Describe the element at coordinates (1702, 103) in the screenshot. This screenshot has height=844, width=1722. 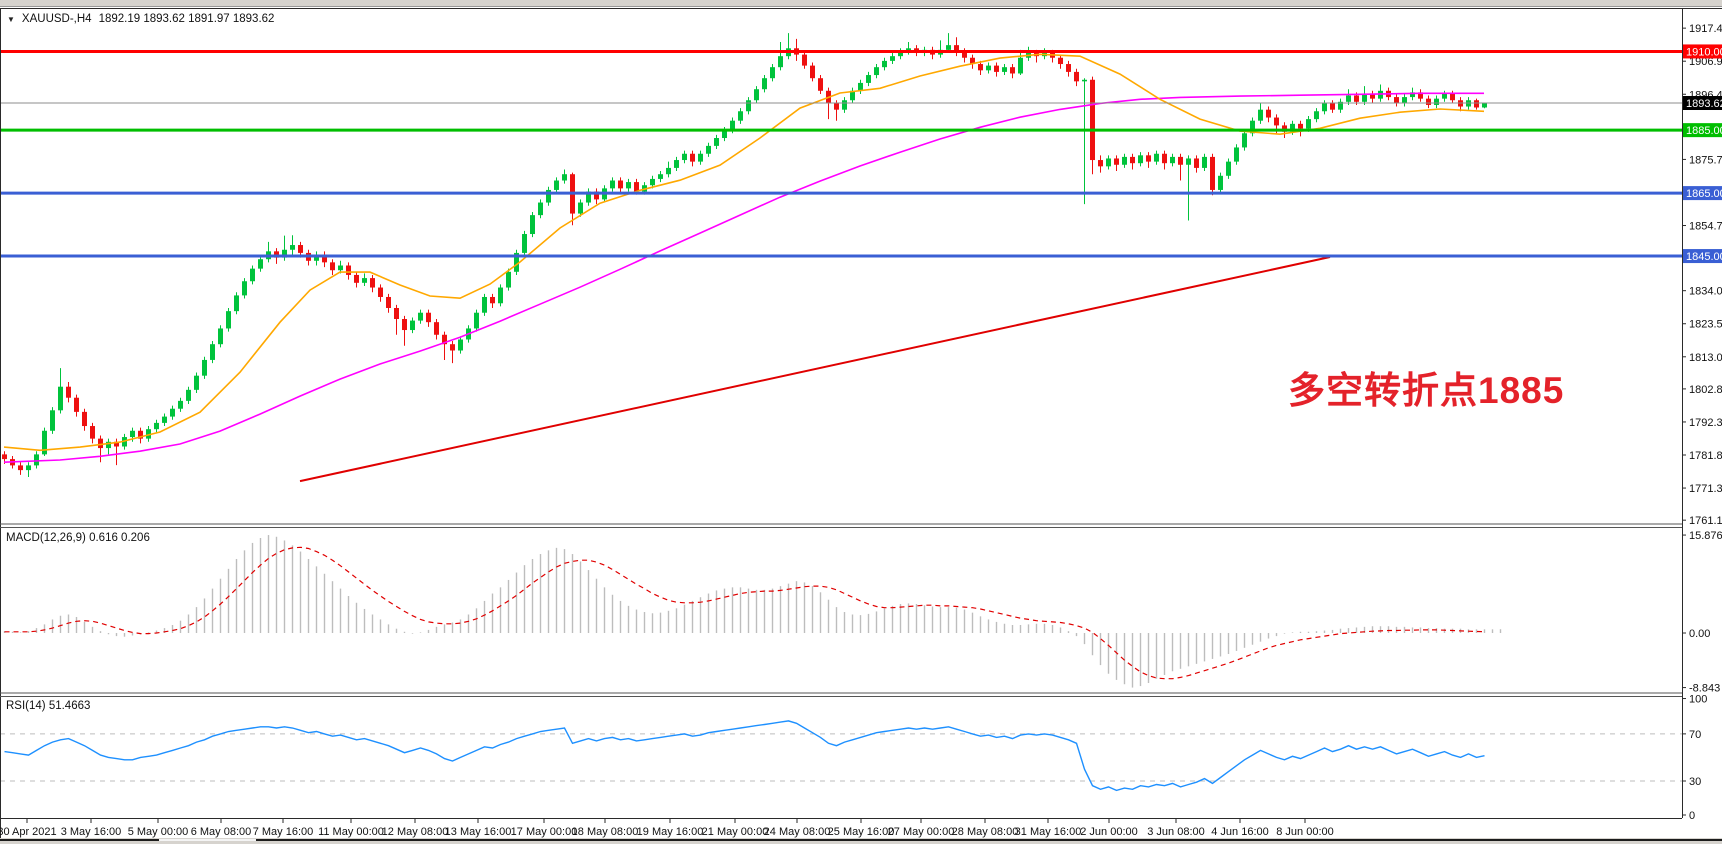
I see `bid-price-label-bg` at that location.